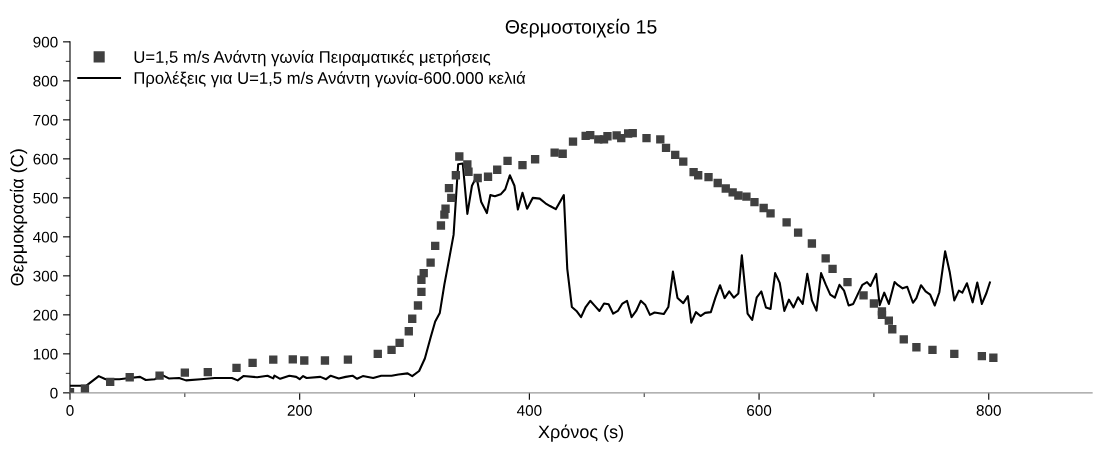 Image resolution: width=1111 pixels, height=450 pixels. Describe the element at coordinates (299, 410) in the screenshot. I see `x-tick-label: 200` at that location.